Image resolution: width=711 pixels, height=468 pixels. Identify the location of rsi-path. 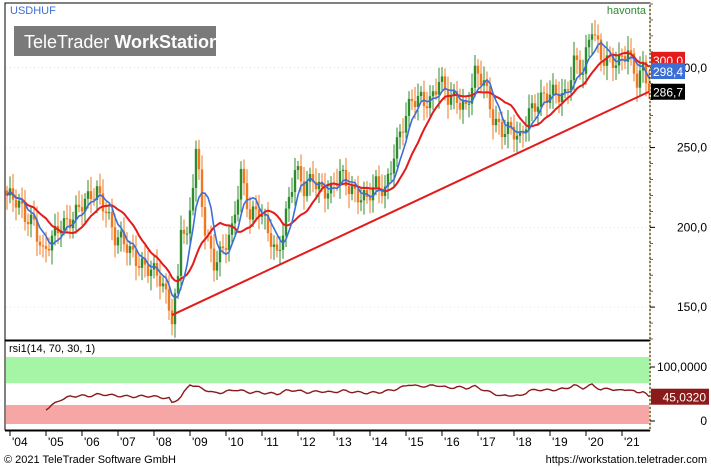
(347, 397).